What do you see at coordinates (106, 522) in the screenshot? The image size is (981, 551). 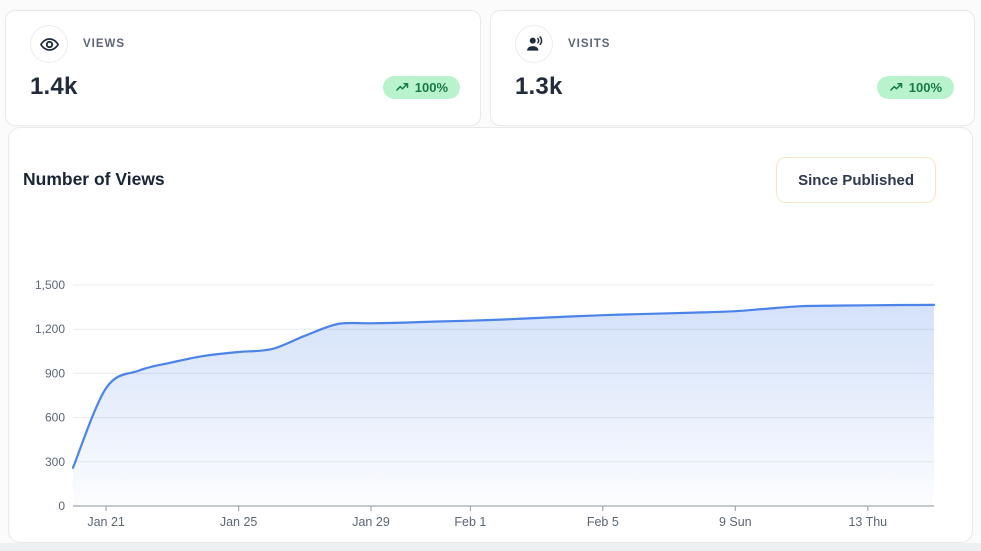 I see `x-tick-label: Jan 21` at bounding box center [106, 522].